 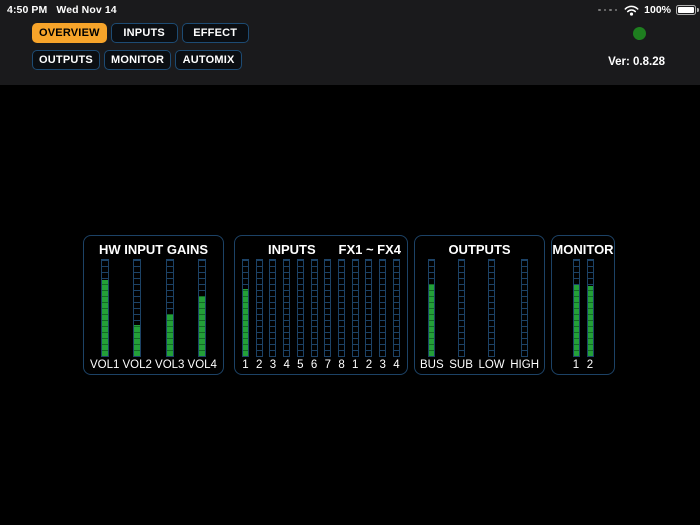 What do you see at coordinates (27, 10) in the screenshot?
I see `status-time: 4:50 PM` at bounding box center [27, 10].